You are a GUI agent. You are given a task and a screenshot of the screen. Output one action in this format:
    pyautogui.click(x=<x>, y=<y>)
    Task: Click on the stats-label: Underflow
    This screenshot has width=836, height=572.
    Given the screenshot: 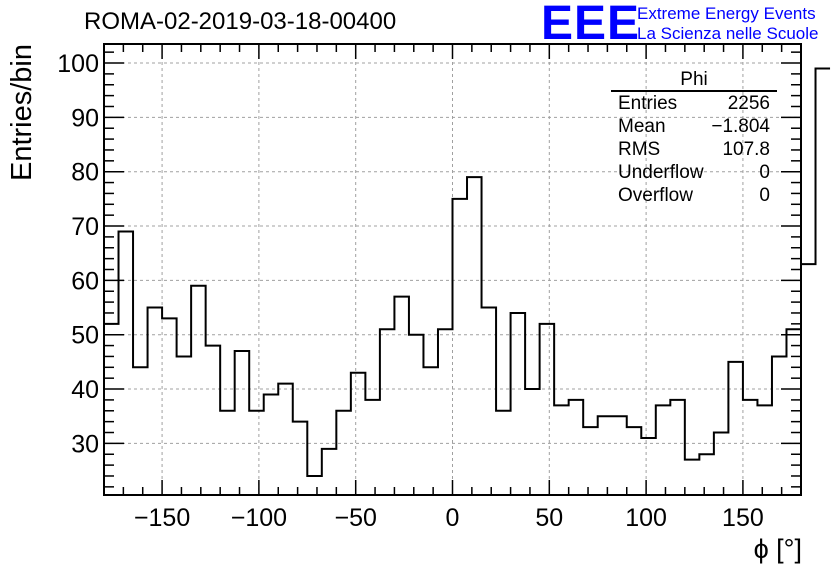 What is the action you would take?
    pyautogui.click(x=661, y=172)
    